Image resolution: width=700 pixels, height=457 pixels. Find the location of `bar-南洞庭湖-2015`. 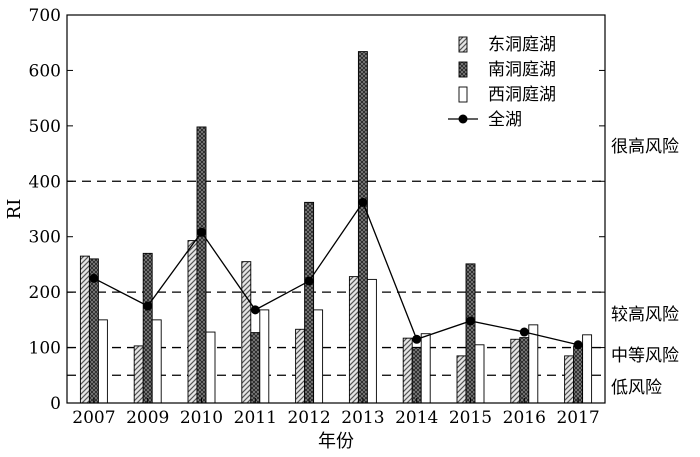

bar-南洞庭湖-2015 is located at coordinates (470, 333).